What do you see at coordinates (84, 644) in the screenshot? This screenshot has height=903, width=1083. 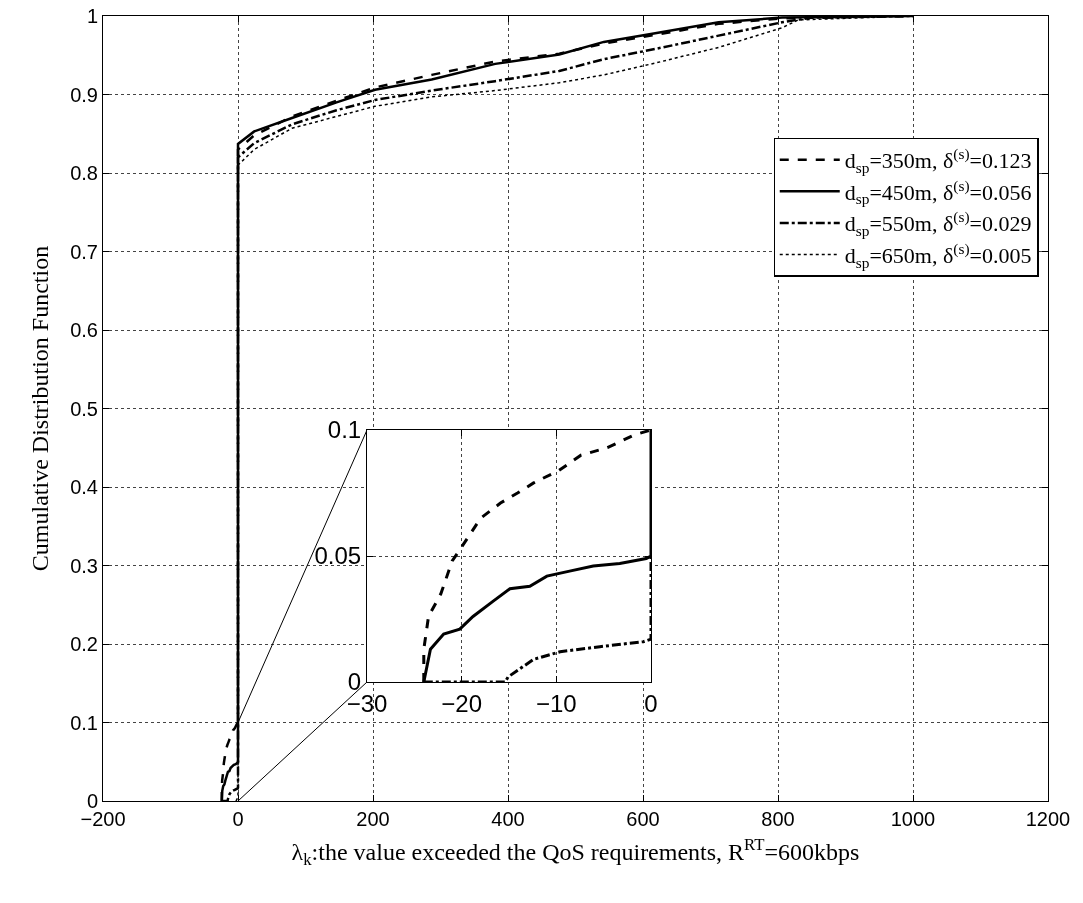 I see `y-tick-label: 0.2` at bounding box center [84, 644].